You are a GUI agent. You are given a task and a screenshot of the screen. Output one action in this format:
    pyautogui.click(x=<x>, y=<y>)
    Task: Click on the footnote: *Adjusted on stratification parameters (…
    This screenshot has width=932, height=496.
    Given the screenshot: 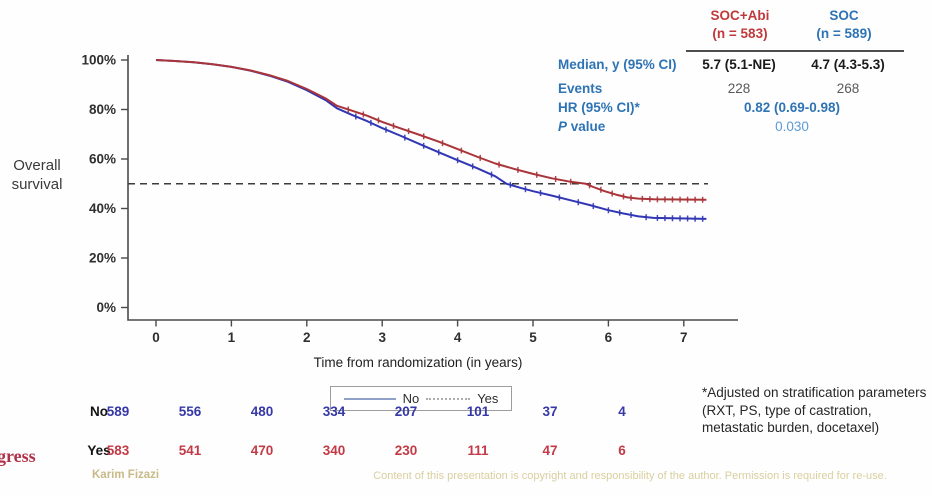 What is the action you would take?
    pyautogui.click(x=814, y=410)
    